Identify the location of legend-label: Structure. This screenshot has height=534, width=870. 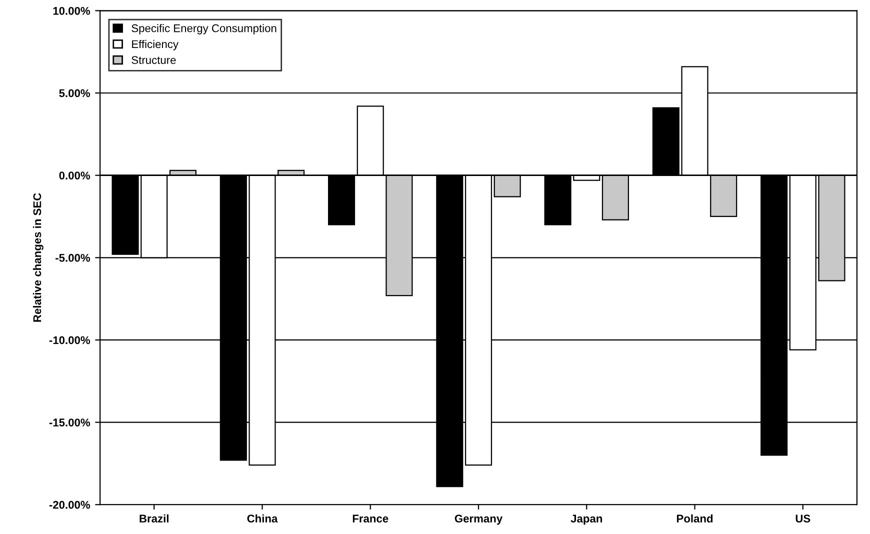
(154, 60).